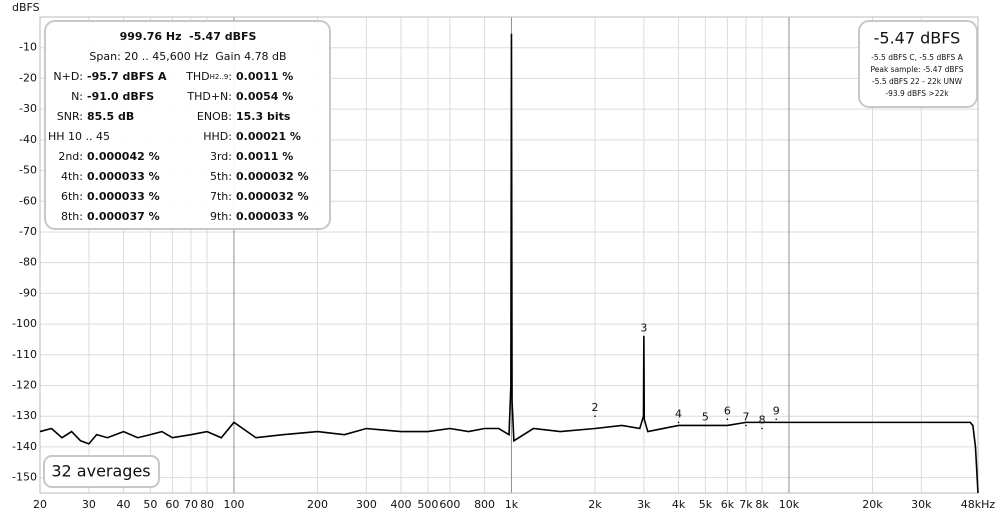  I want to click on y-tick-label: -40, so click(28, 139).